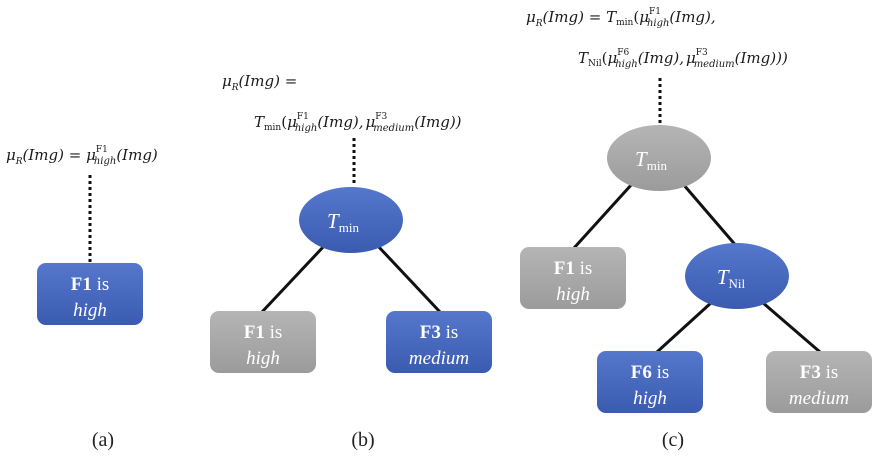 This screenshot has height=458, width=874. I want to click on panel-c-edge-mid-right, so click(791, 327).